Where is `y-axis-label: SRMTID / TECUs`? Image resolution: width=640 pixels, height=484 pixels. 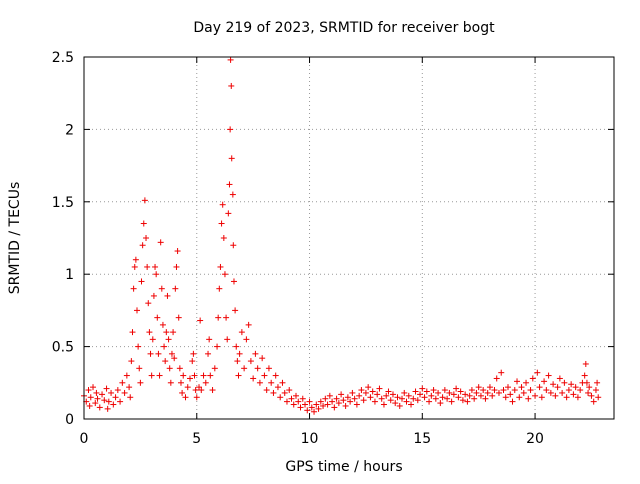
y-axis-label: SRMTID / TECUs is located at coordinates (15, 238).